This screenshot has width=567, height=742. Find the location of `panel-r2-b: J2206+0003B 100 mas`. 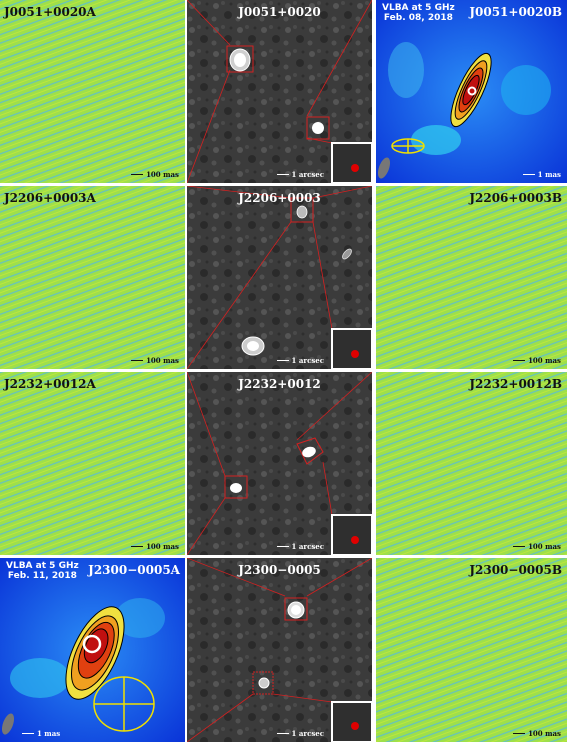

panel-r2-b: J2206+0003B 100 mas is located at coordinates (471, 277).